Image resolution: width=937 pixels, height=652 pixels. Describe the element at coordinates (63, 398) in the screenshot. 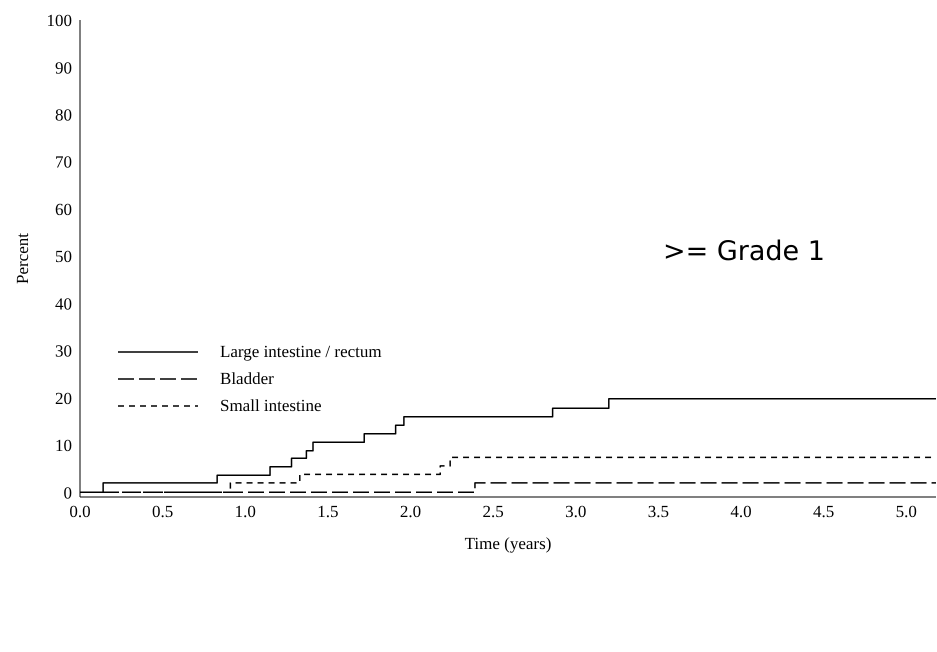

I see `y-tick-label: 20` at that location.